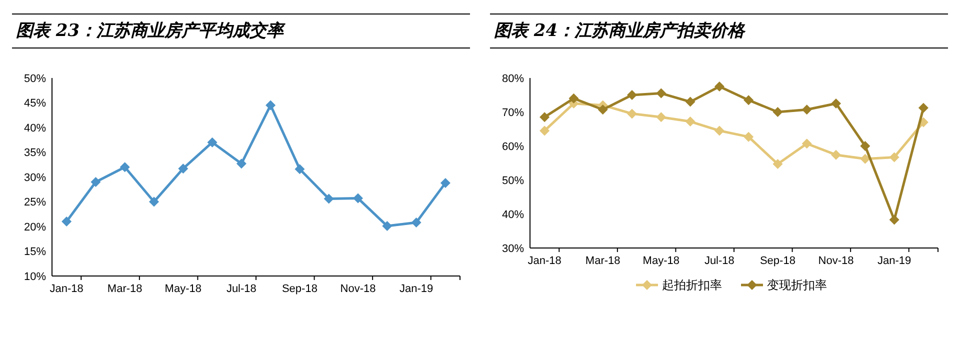 The width and height of the screenshot is (957, 339). What do you see at coordinates (35, 227) in the screenshot?
I see `y-tick-label: 20%` at bounding box center [35, 227].